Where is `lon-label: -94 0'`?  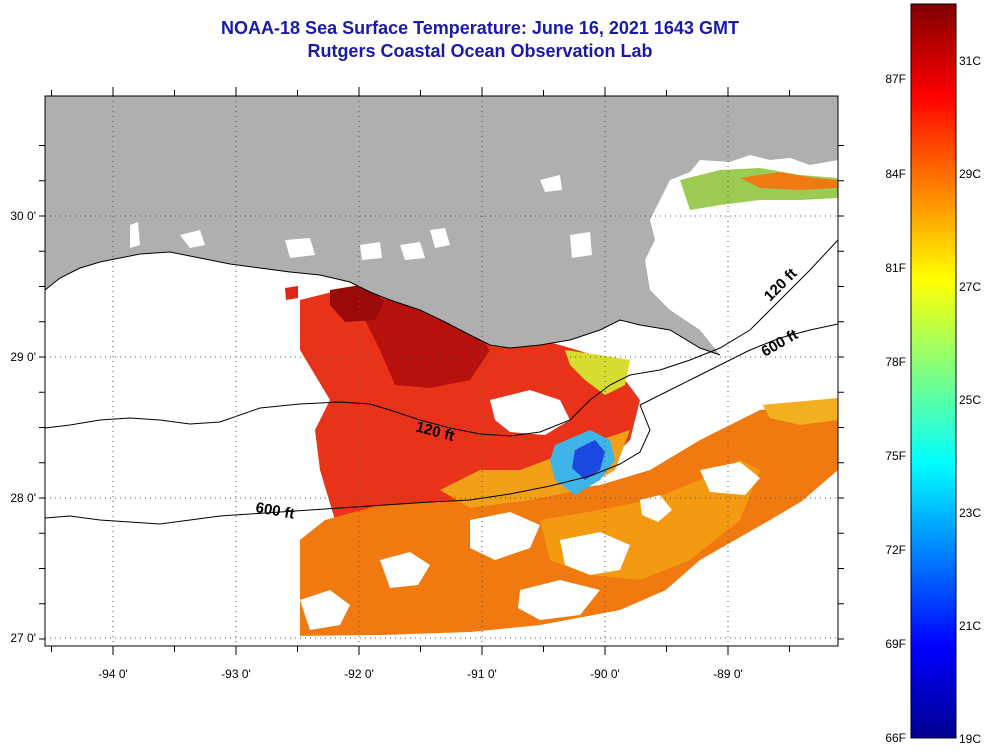
lon-label: -94 0' is located at coordinates (113, 674).